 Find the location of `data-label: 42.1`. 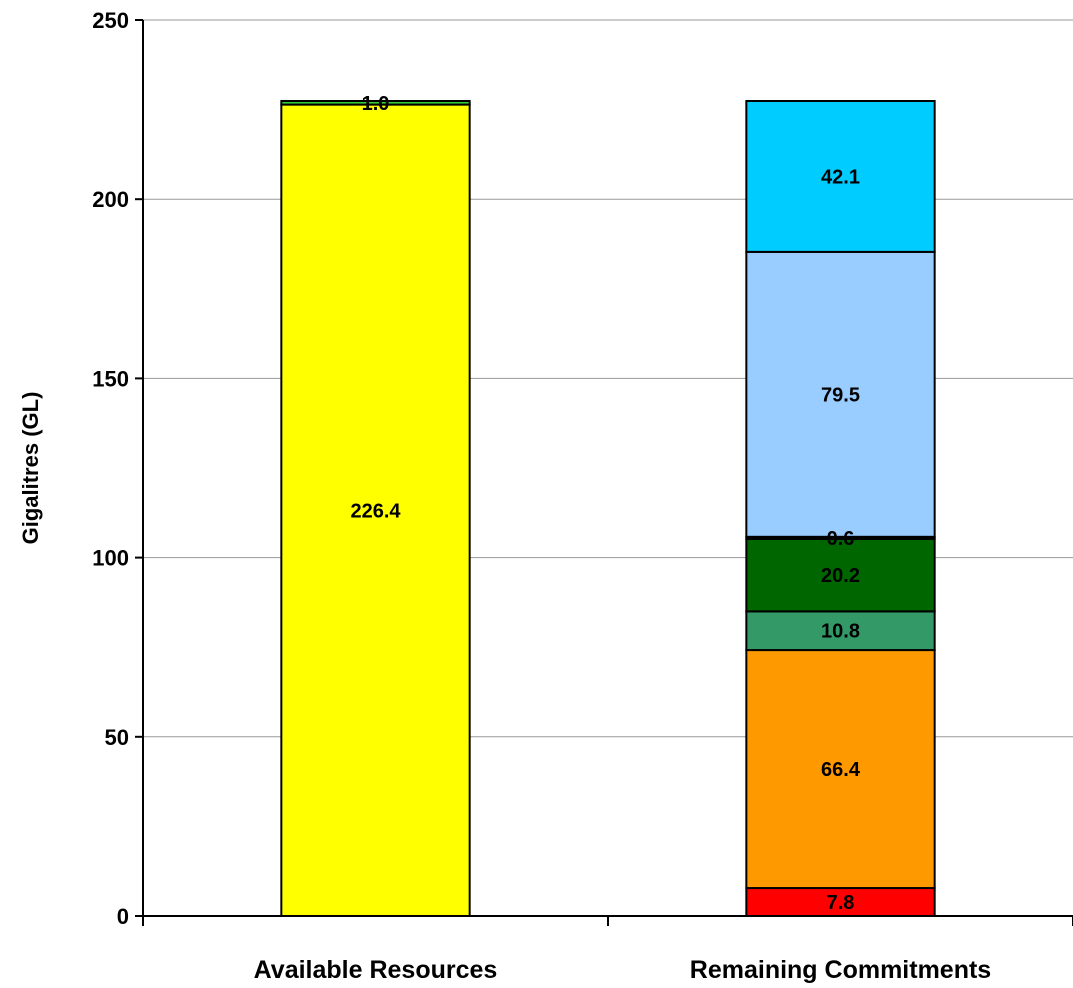

data-label: 42.1 is located at coordinates (840, 177).